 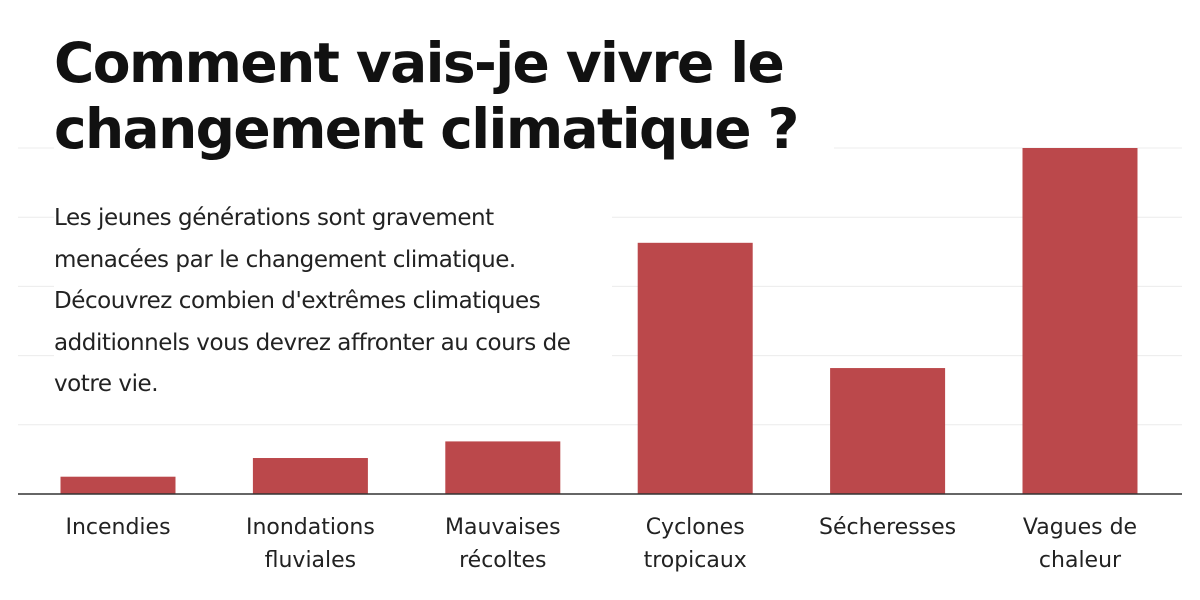 I want to click on category-label: Incendies, so click(x=117, y=527).